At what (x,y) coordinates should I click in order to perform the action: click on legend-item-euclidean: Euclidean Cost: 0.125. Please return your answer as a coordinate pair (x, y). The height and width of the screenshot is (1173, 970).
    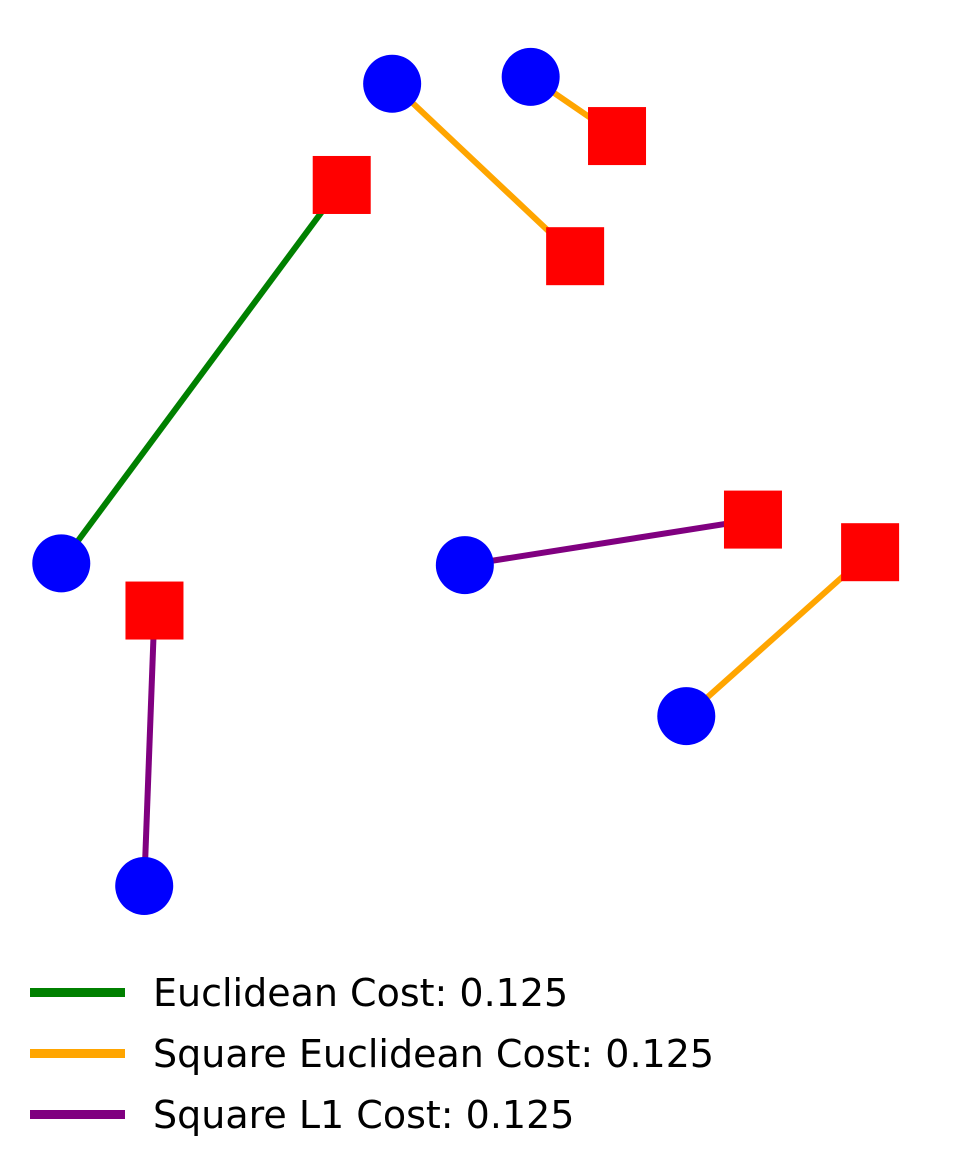
    Looking at the image, I should click on (372, 992).